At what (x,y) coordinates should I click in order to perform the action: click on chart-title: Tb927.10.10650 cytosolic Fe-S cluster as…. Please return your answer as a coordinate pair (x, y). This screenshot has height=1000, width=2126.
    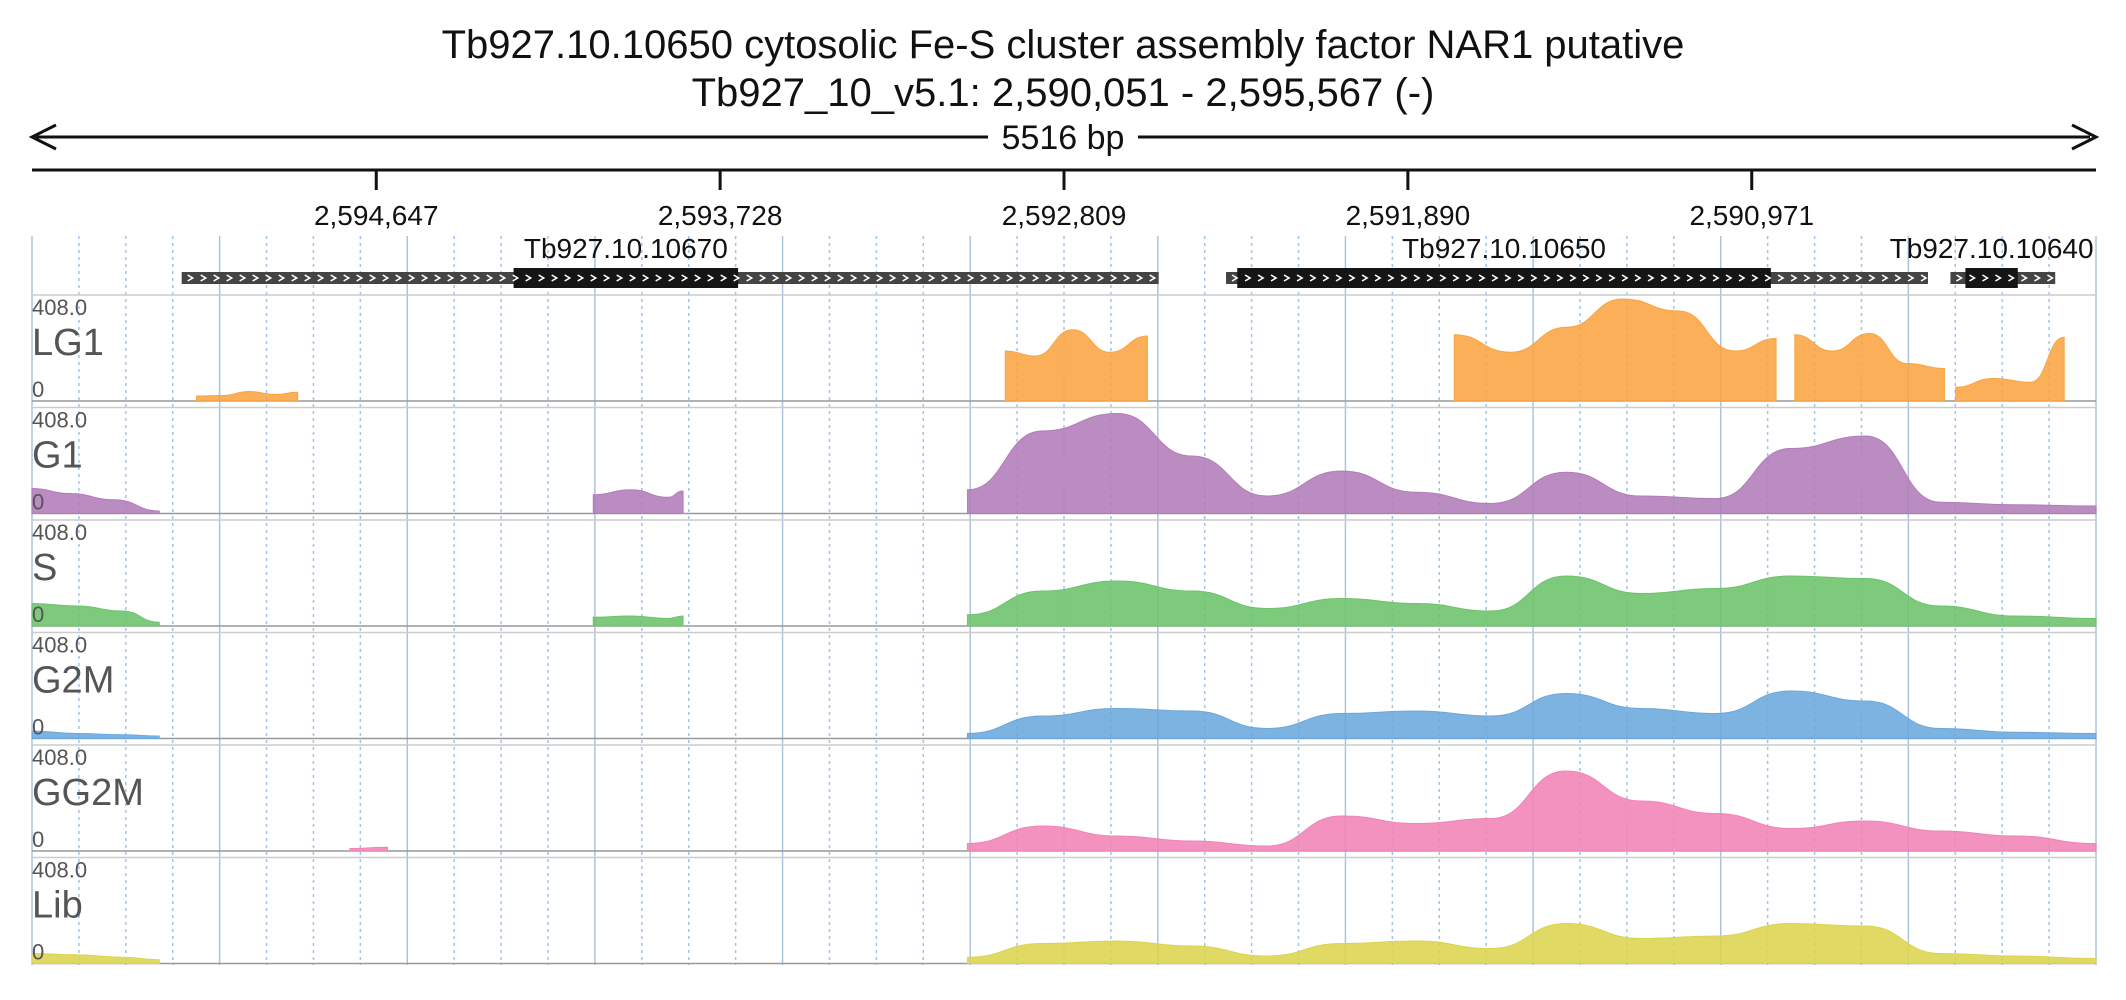
    Looking at the image, I should click on (1063, 45).